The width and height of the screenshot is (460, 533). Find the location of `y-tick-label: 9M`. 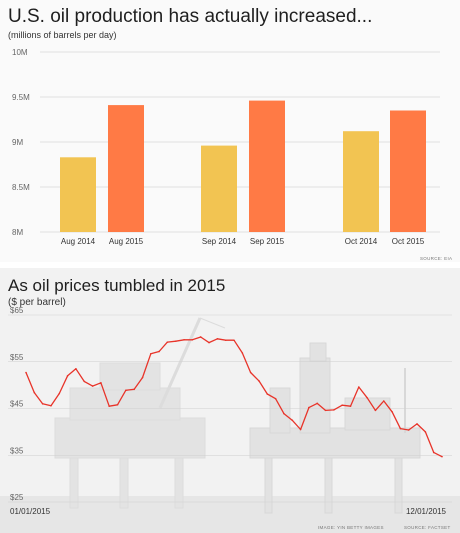

y-tick-label: 9M is located at coordinates (17, 142).